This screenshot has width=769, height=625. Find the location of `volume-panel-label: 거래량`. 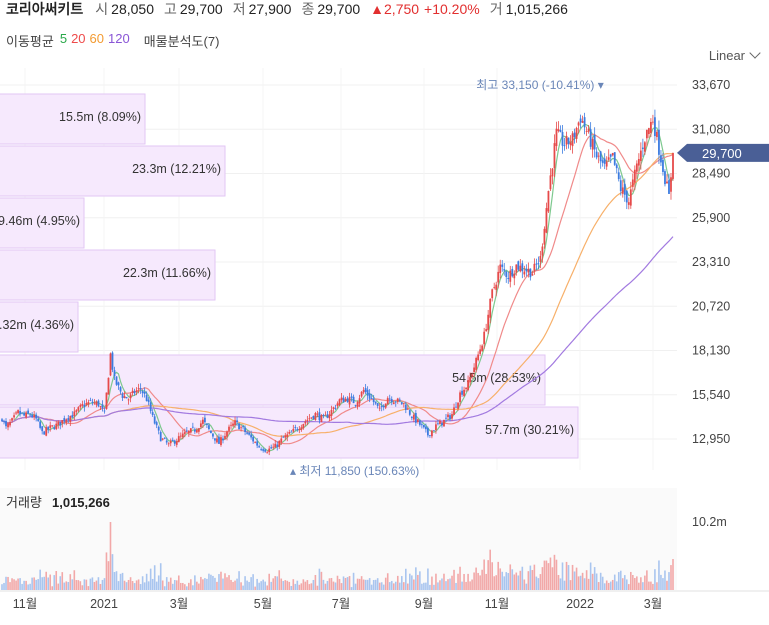

volume-panel-label: 거래량 is located at coordinates (24, 502).